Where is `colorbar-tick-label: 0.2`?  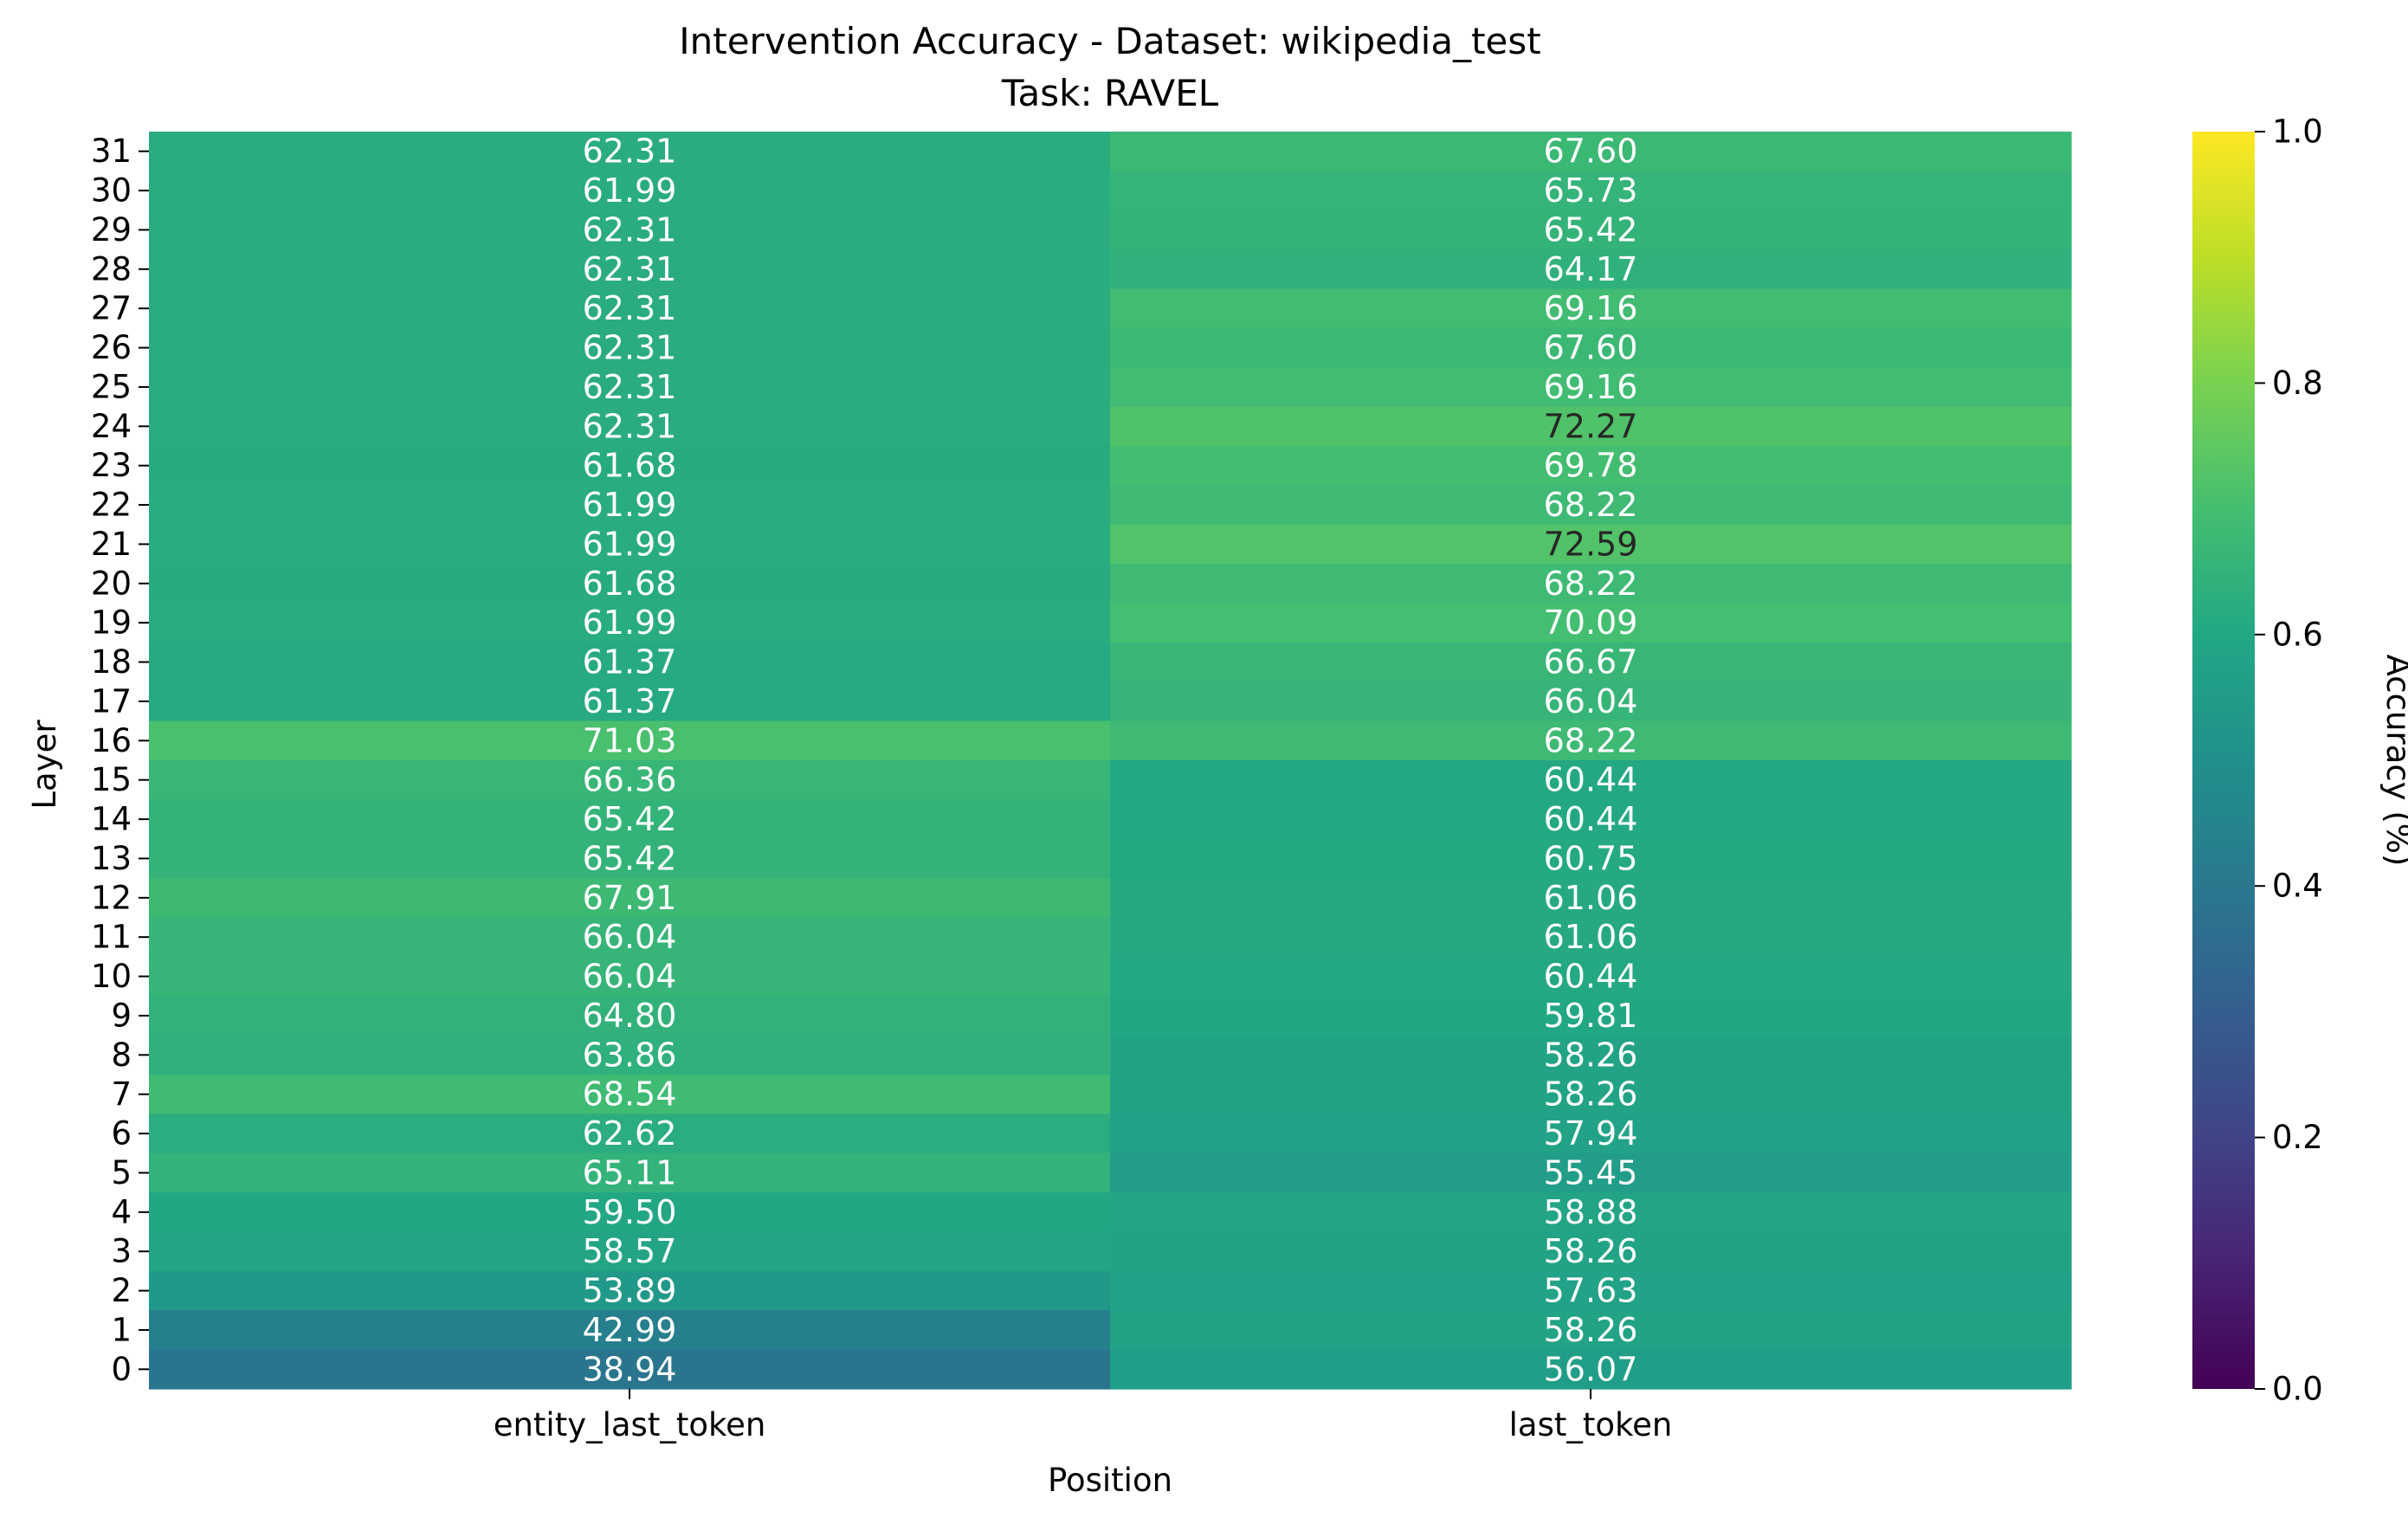
colorbar-tick-label: 0.2 is located at coordinates (2297, 1138).